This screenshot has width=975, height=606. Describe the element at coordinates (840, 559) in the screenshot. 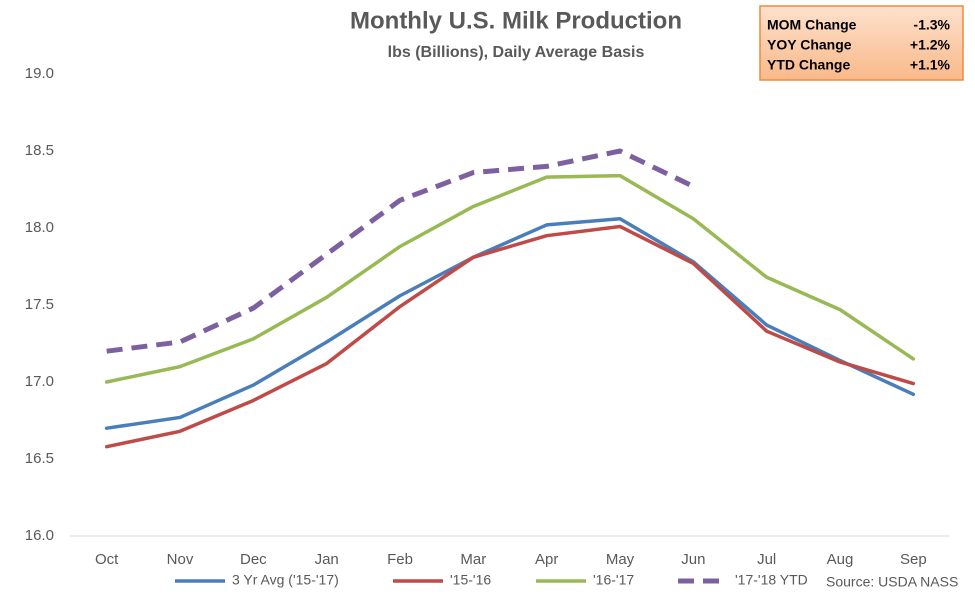

I see `x-tick-label: Aug` at that location.